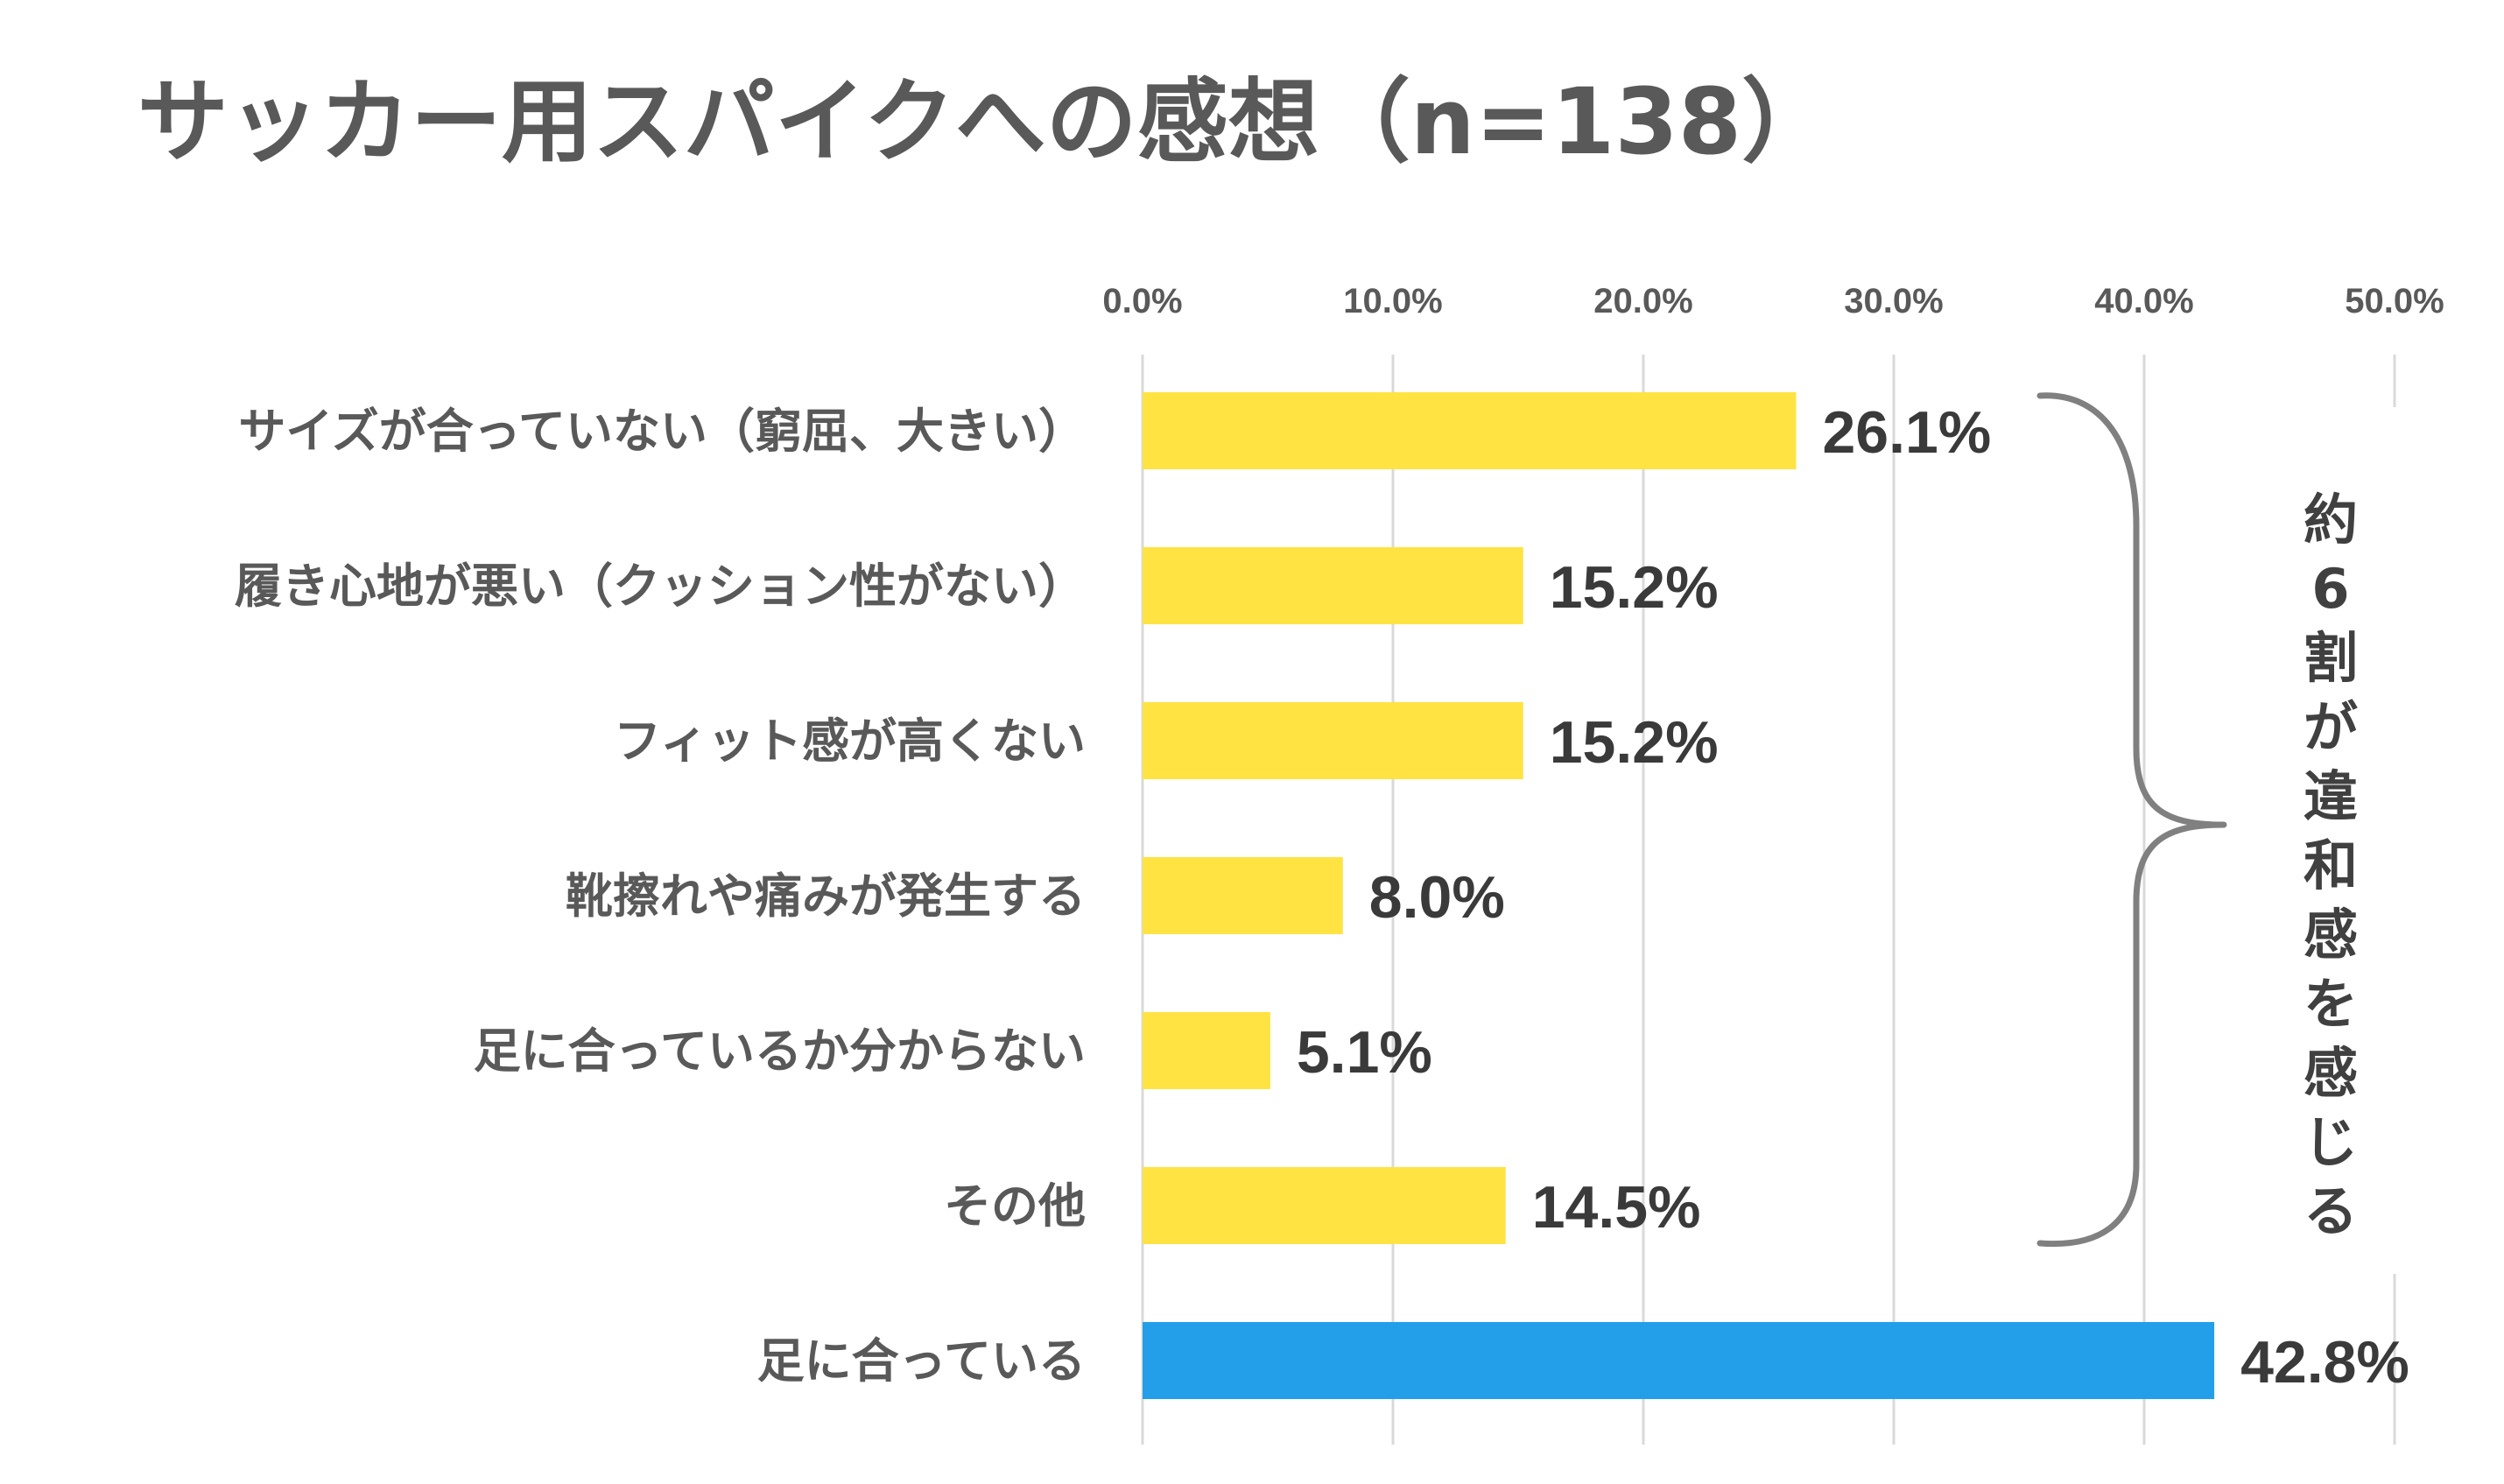  What do you see at coordinates (2143, 301) in the screenshot?
I see `x-tick-label: 40.0%` at bounding box center [2143, 301].